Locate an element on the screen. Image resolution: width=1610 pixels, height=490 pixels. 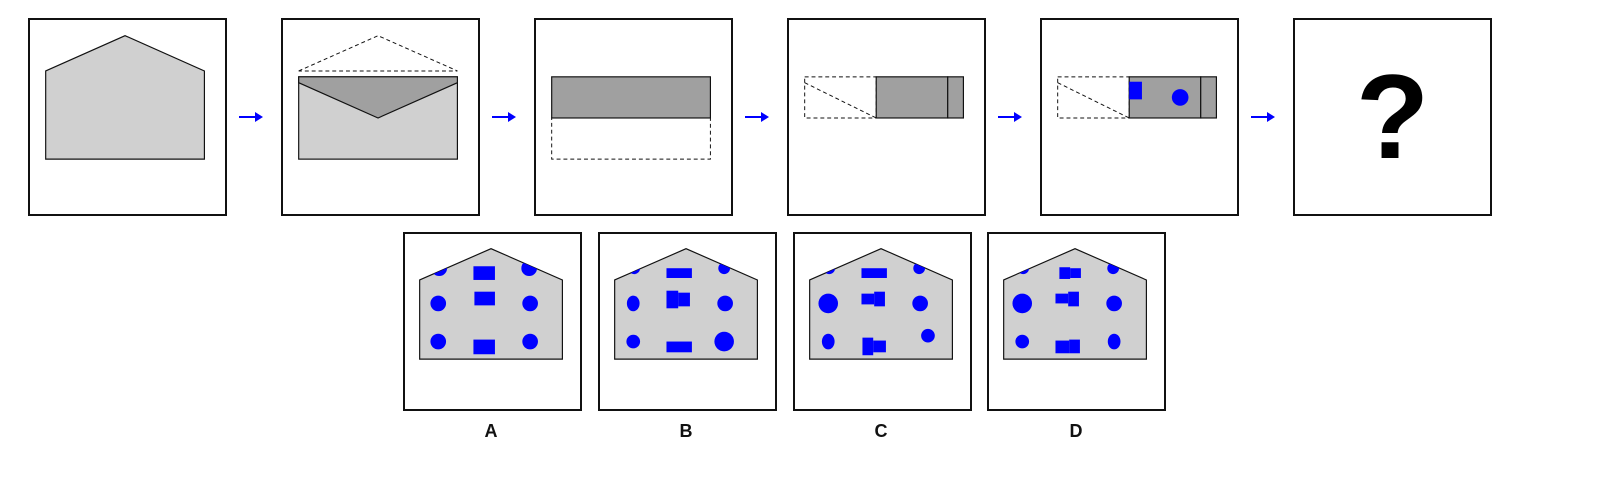
option-b-panel is located at coordinates (687, 321).